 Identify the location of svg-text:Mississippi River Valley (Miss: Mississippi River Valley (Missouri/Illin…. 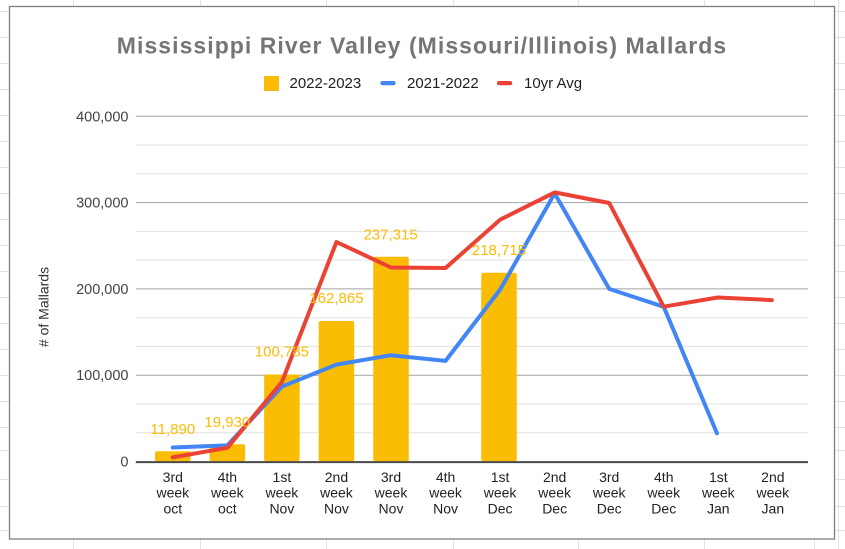
(422, 46).